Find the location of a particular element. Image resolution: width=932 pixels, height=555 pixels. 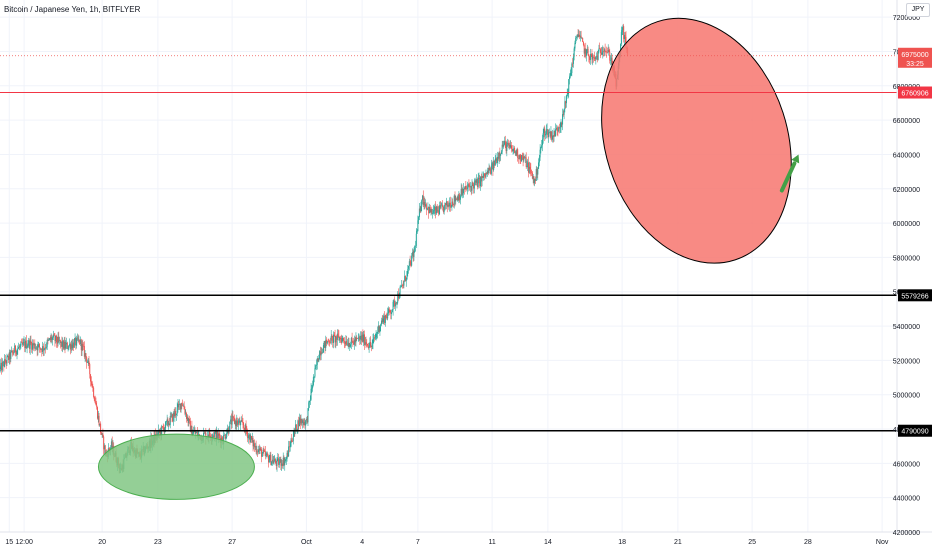

price-labels: 6760906 5579266 4790090 6975000 33:25 is located at coordinates (915, 242).